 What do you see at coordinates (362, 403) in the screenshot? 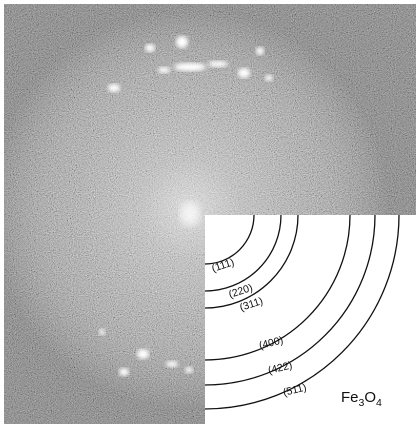
I see `formula-subscript-3: 3` at bounding box center [362, 403].